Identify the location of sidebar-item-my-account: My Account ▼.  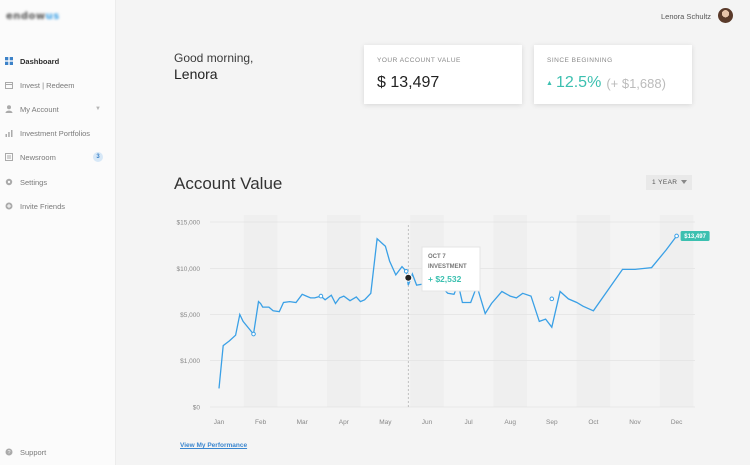
(58, 109).